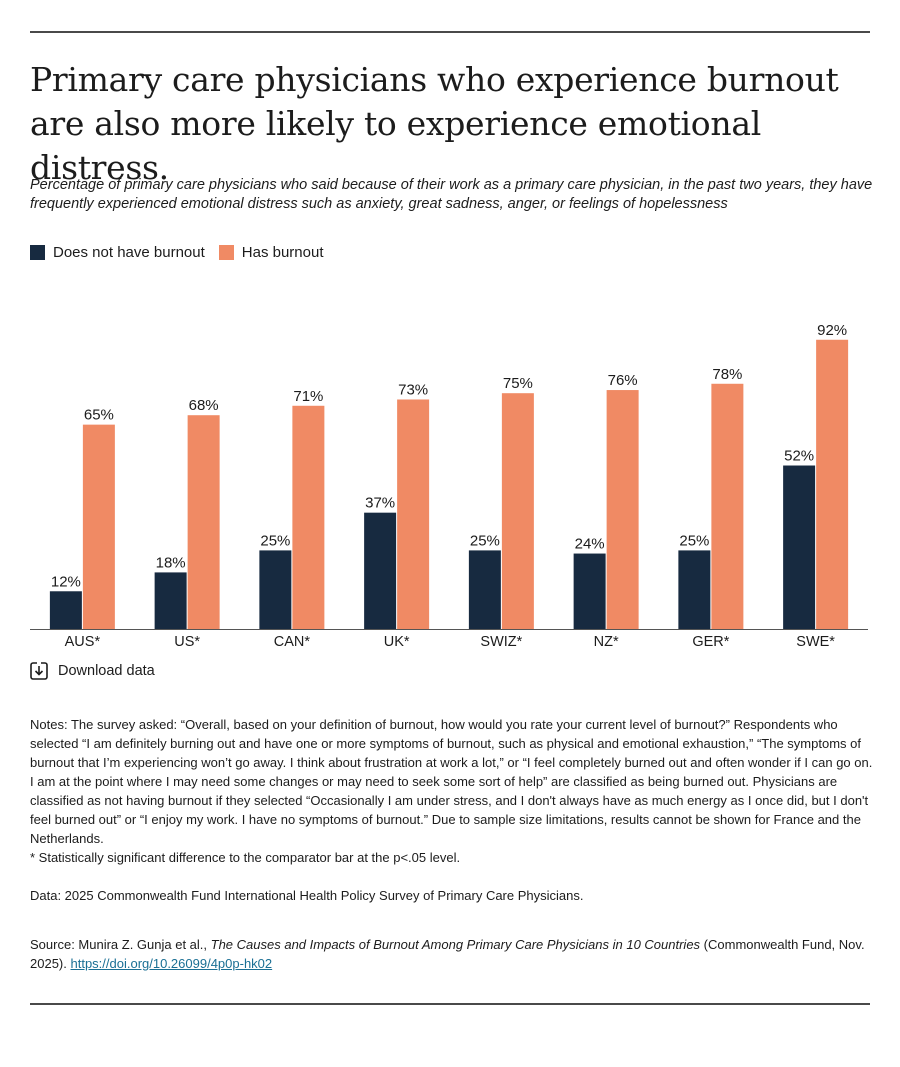  I want to click on x-tick-label-5: NZ*, so click(606, 642).